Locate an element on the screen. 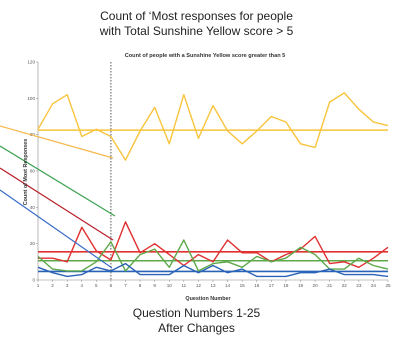 Image resolution: width=393 pixels, height=340 pixels. x-tick-label: 25 is located at coordinates (388, 285).